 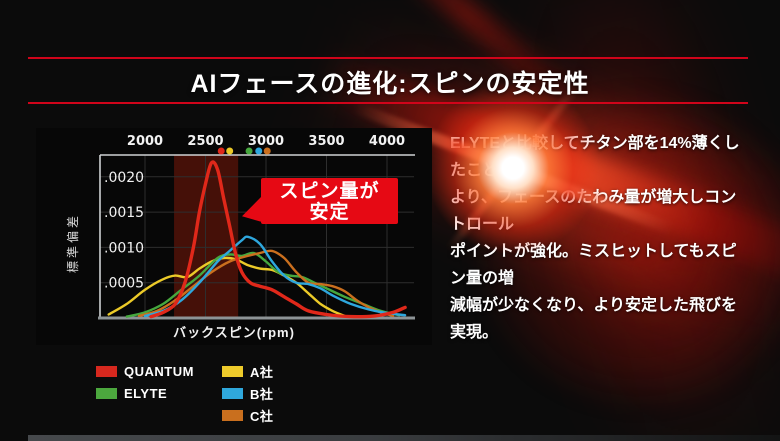 I want to click on description-line: ポイントが強化。ミスヒットしてもスピン量の増, so click(x=593, y=265).